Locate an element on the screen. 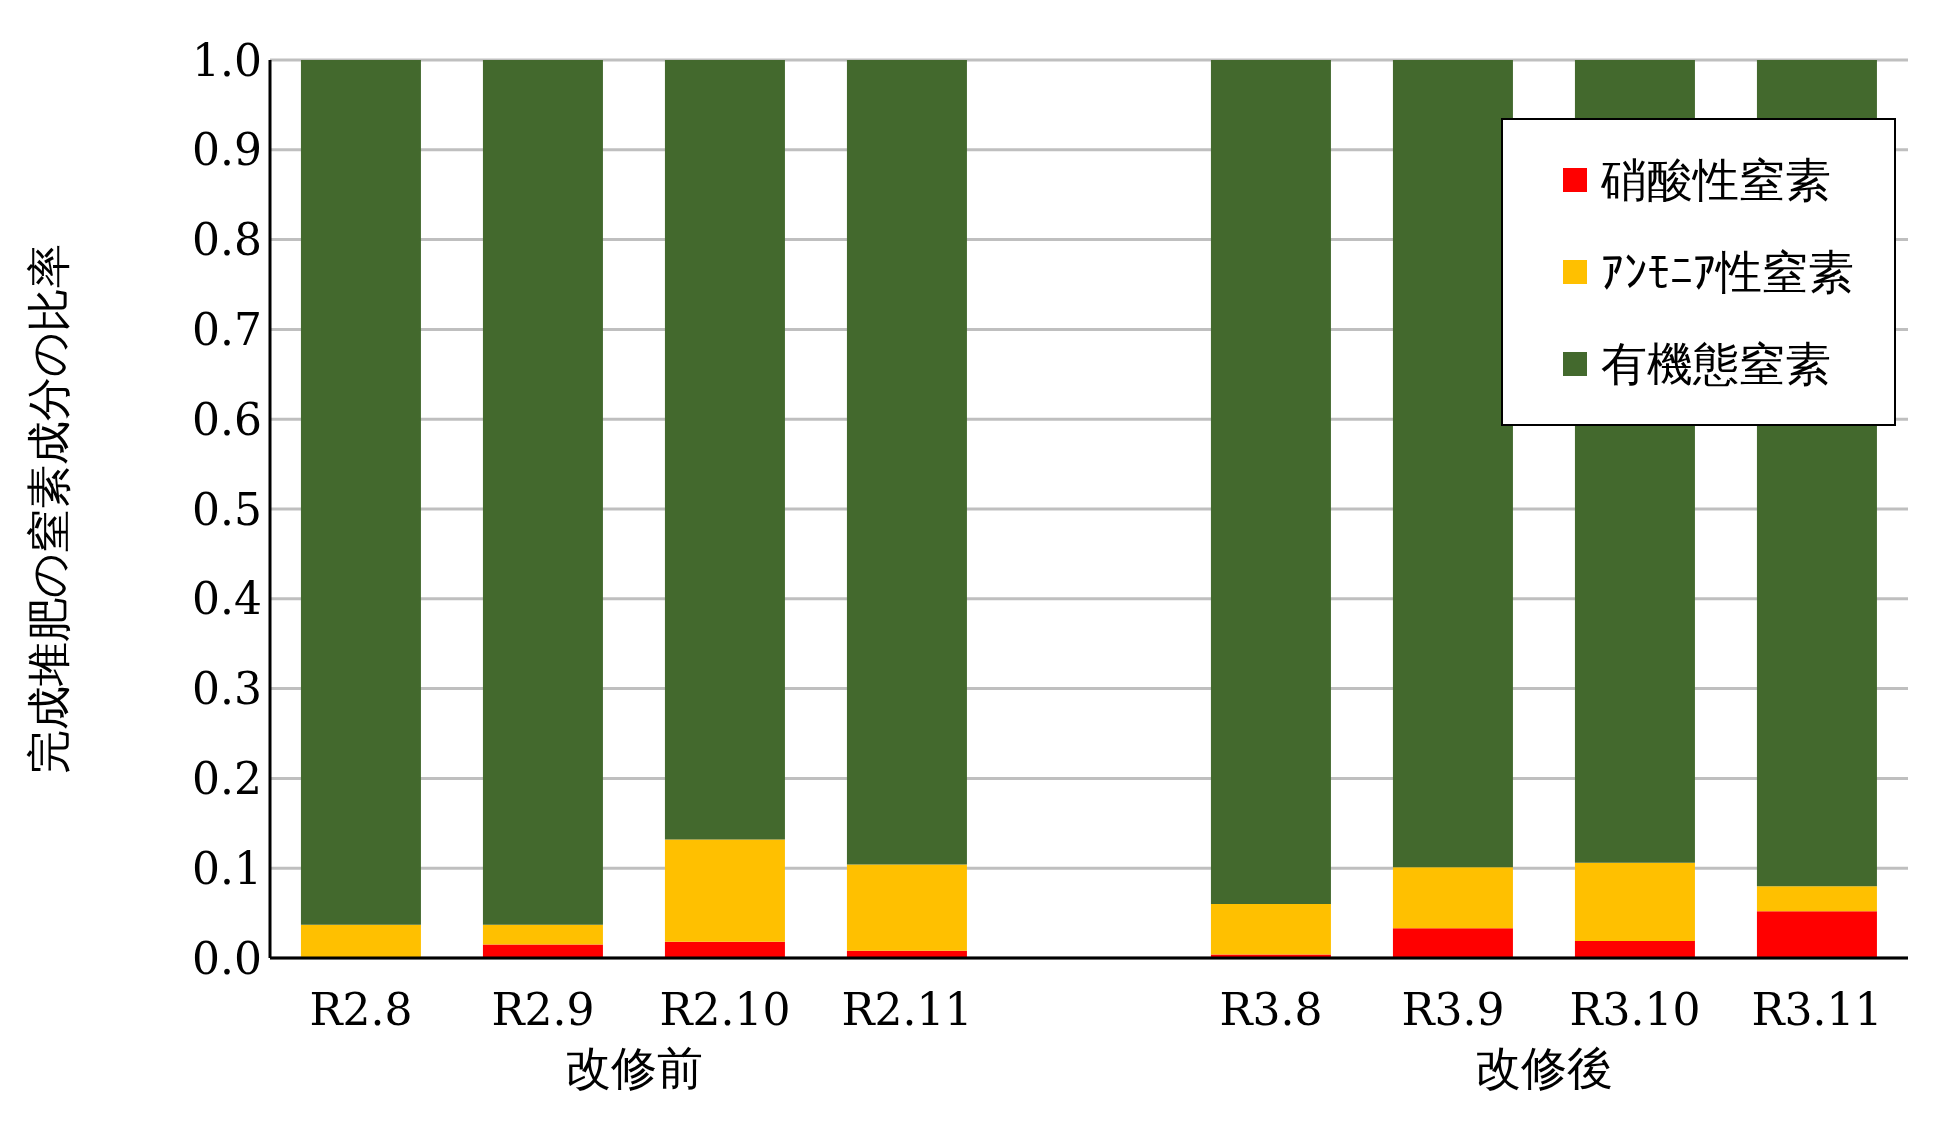 The image size is (1944, 1126). x-tick-label: R3.10 is located at coordinates (1635, 1010).